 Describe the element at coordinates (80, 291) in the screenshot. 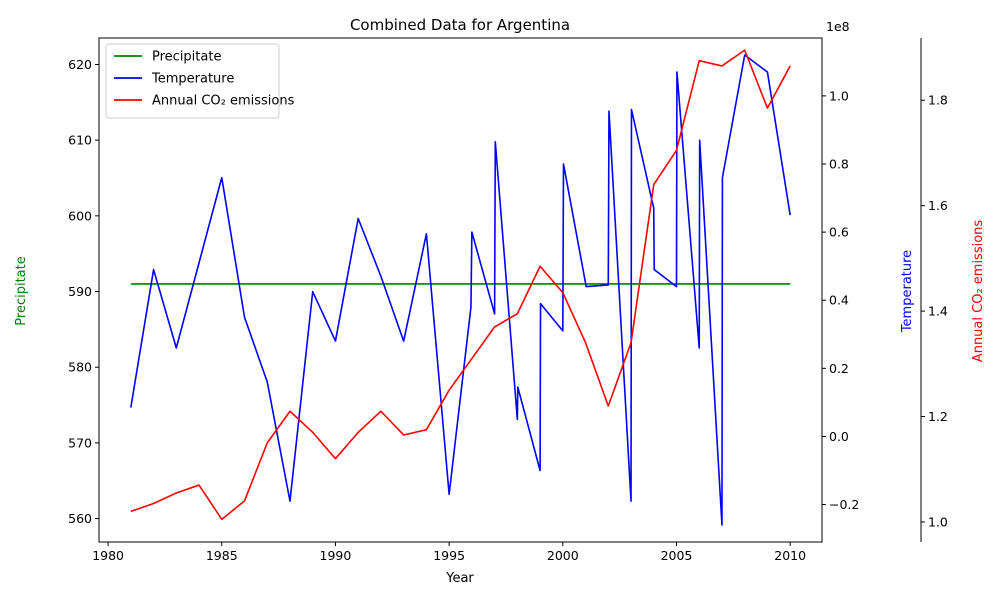

I see `left-tick-label-3: 590` at that location.